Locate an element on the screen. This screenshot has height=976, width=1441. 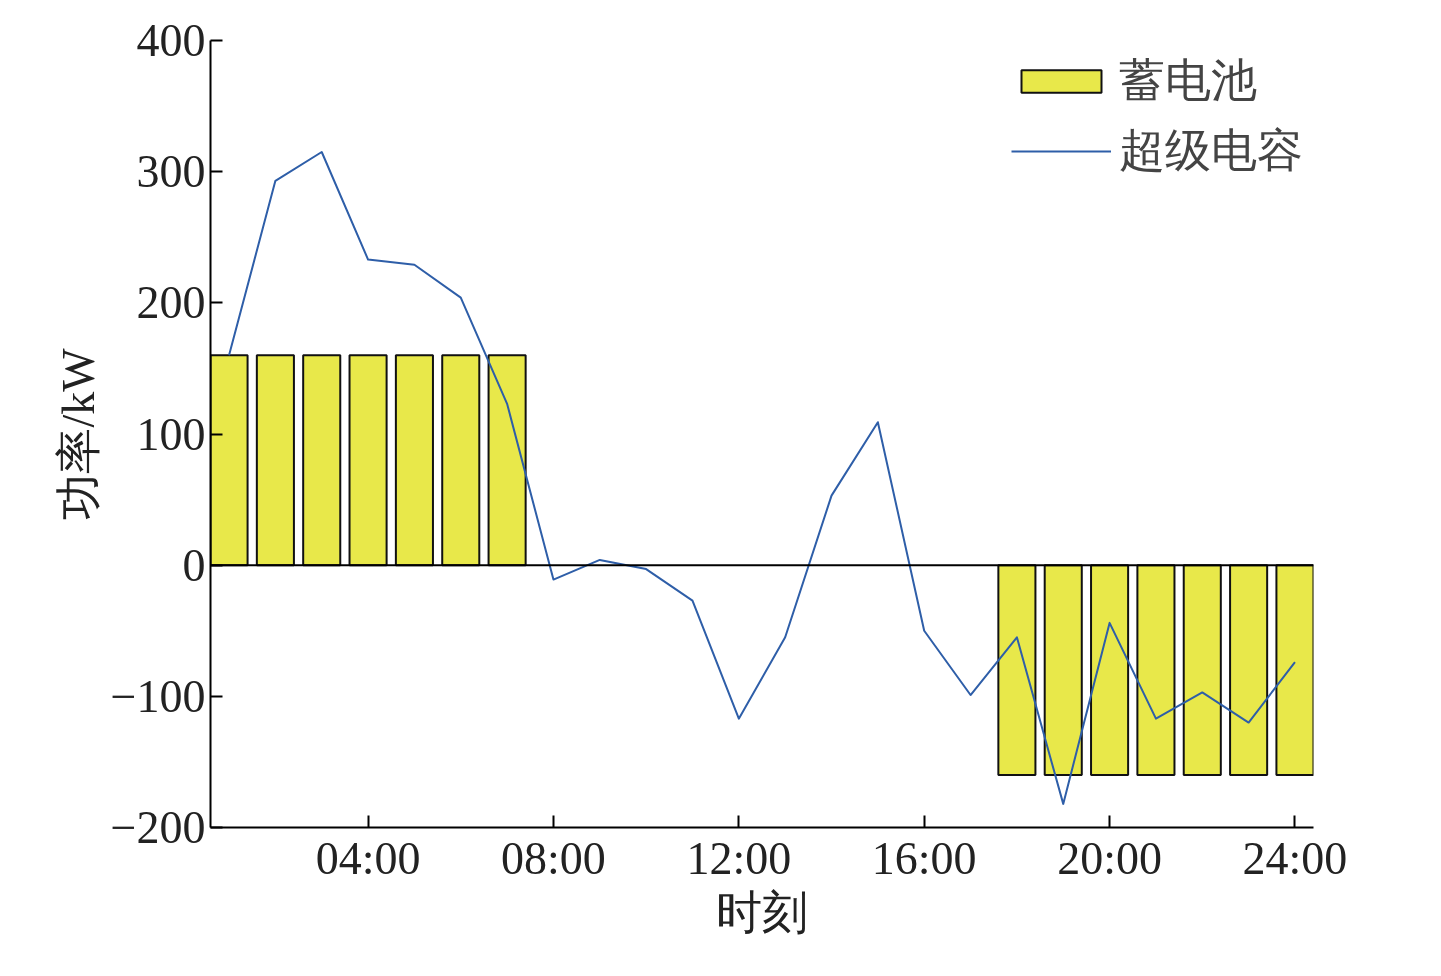
x-axis-title: 时刻 is located at coordinates (762, 912).